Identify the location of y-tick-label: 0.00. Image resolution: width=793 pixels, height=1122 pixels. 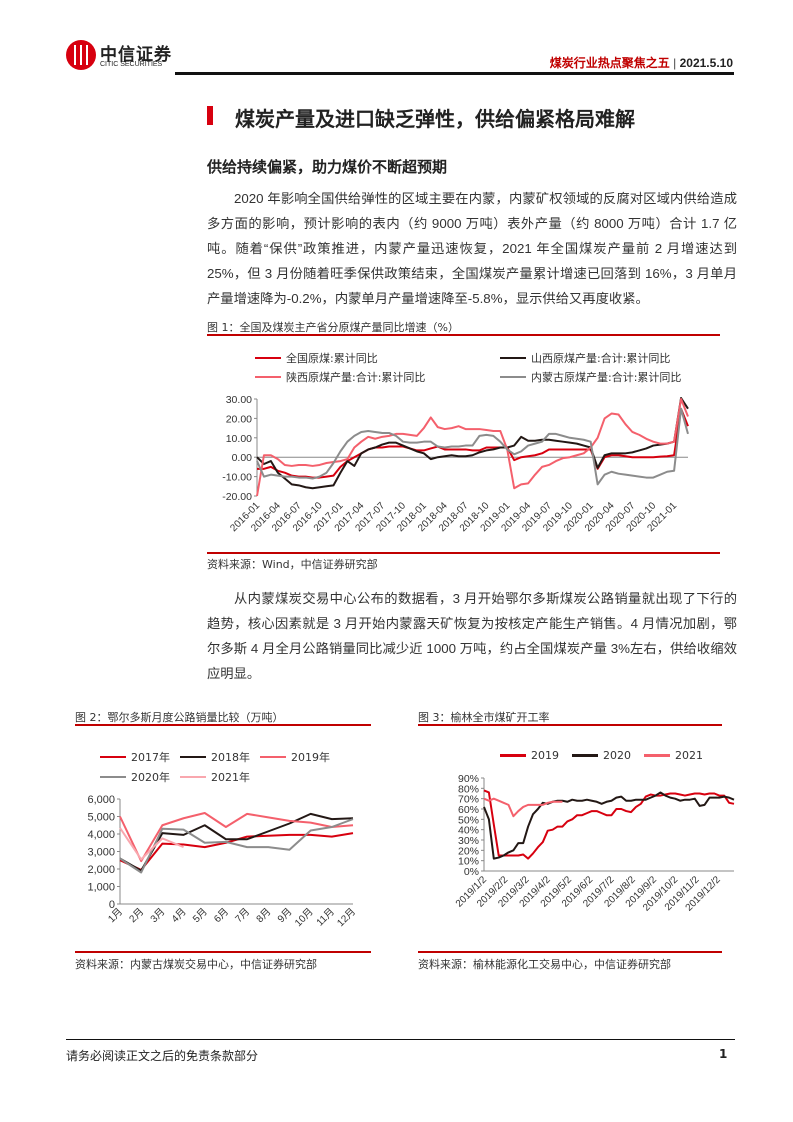
(242, 458).